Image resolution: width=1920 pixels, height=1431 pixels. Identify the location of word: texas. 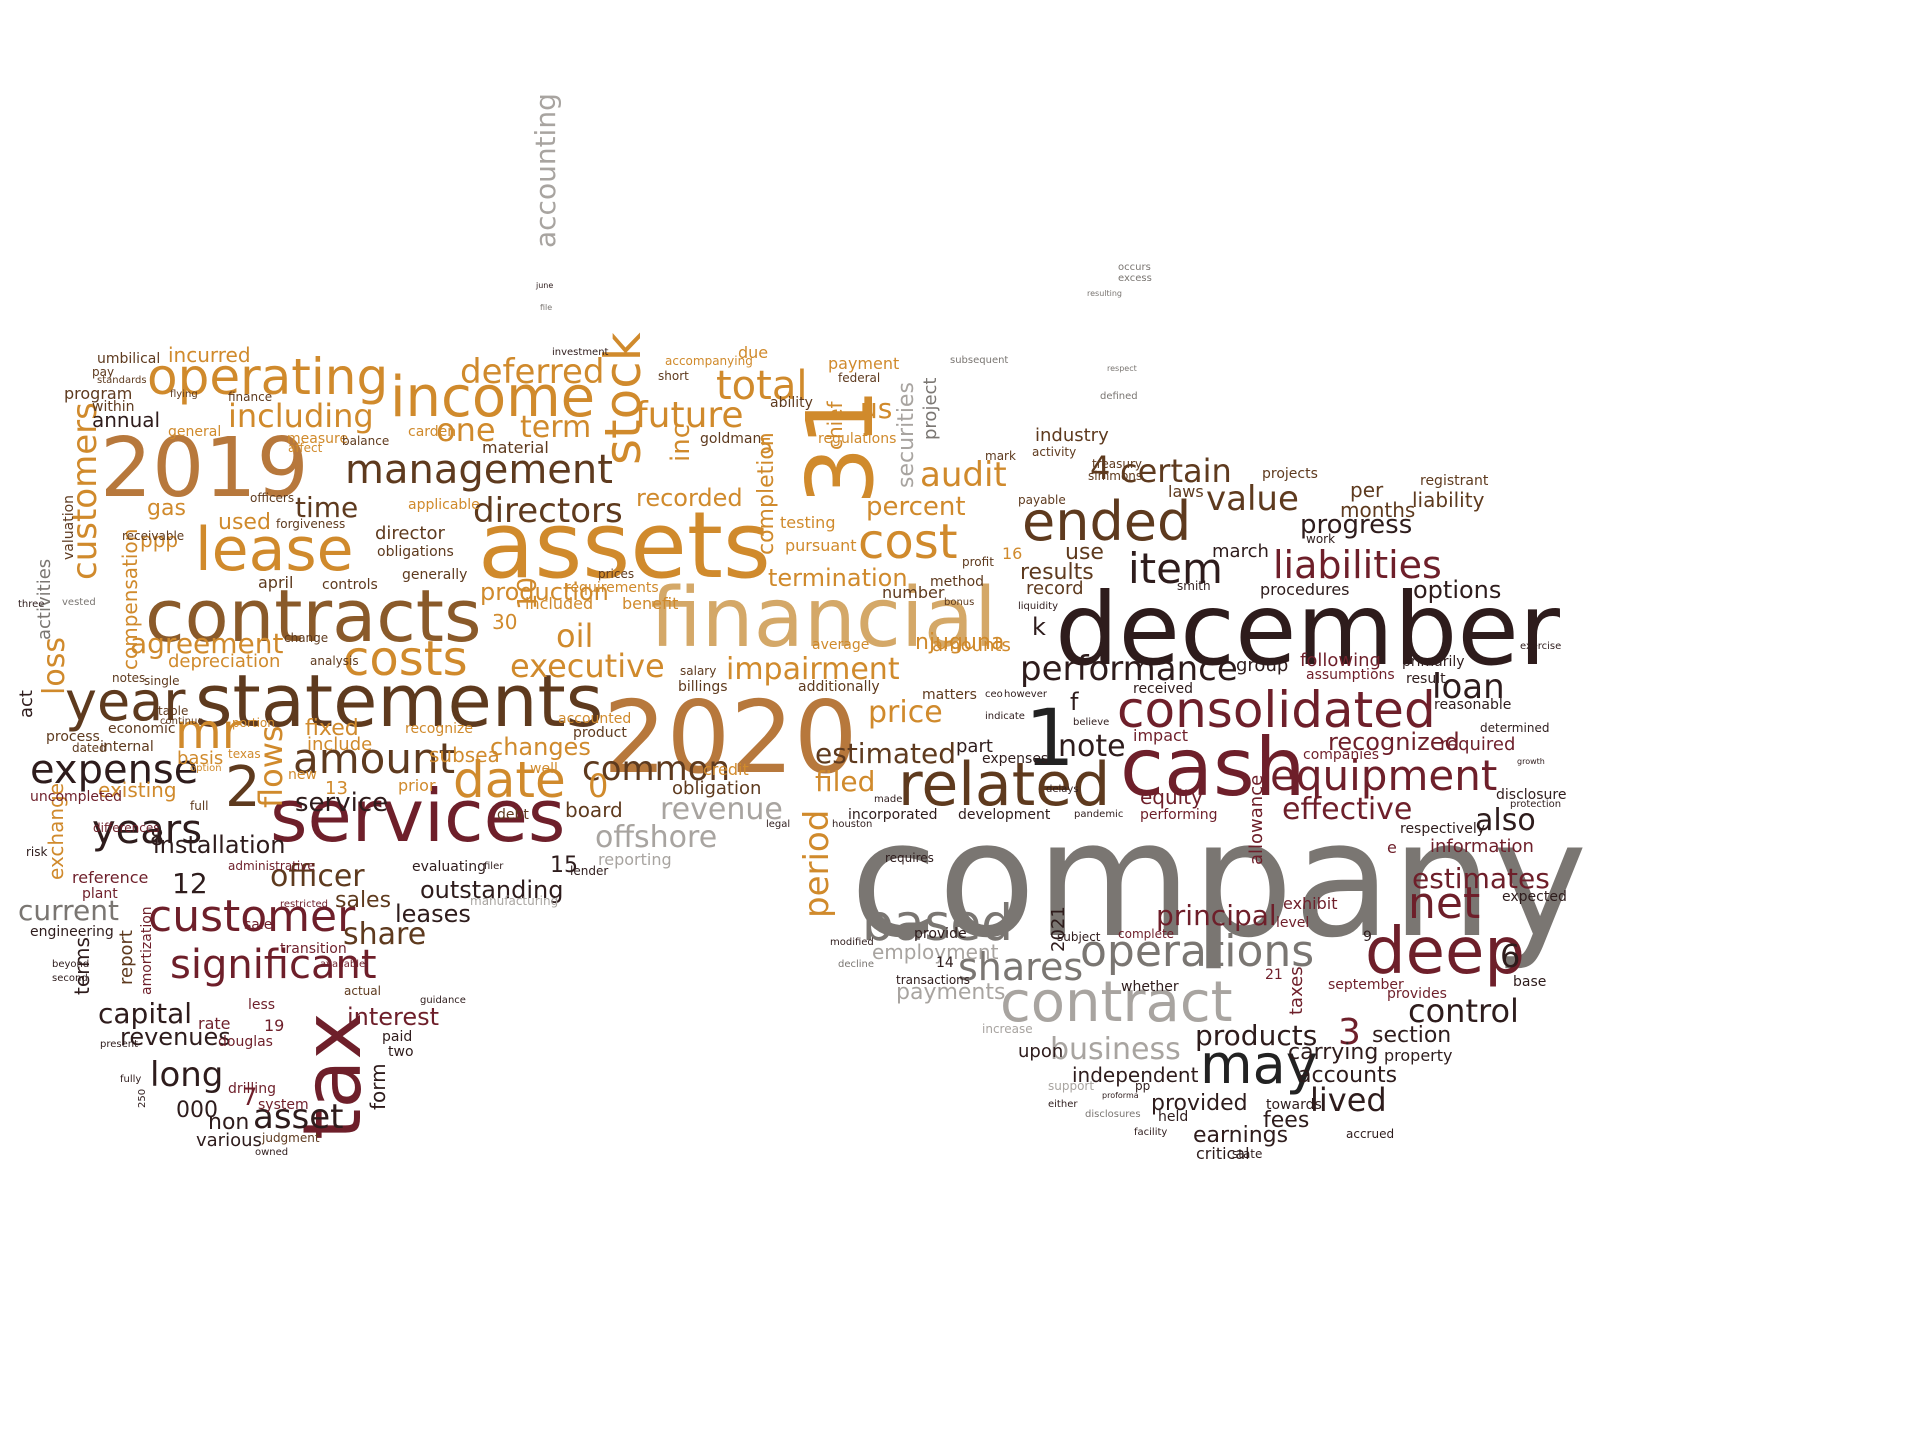
(244, 754).